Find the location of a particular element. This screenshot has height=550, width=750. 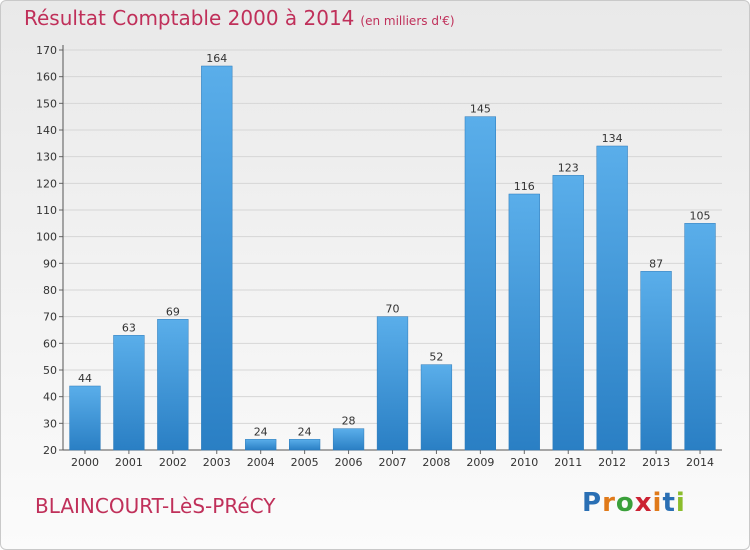

bar-2002 is located at coordinates (173, 385).